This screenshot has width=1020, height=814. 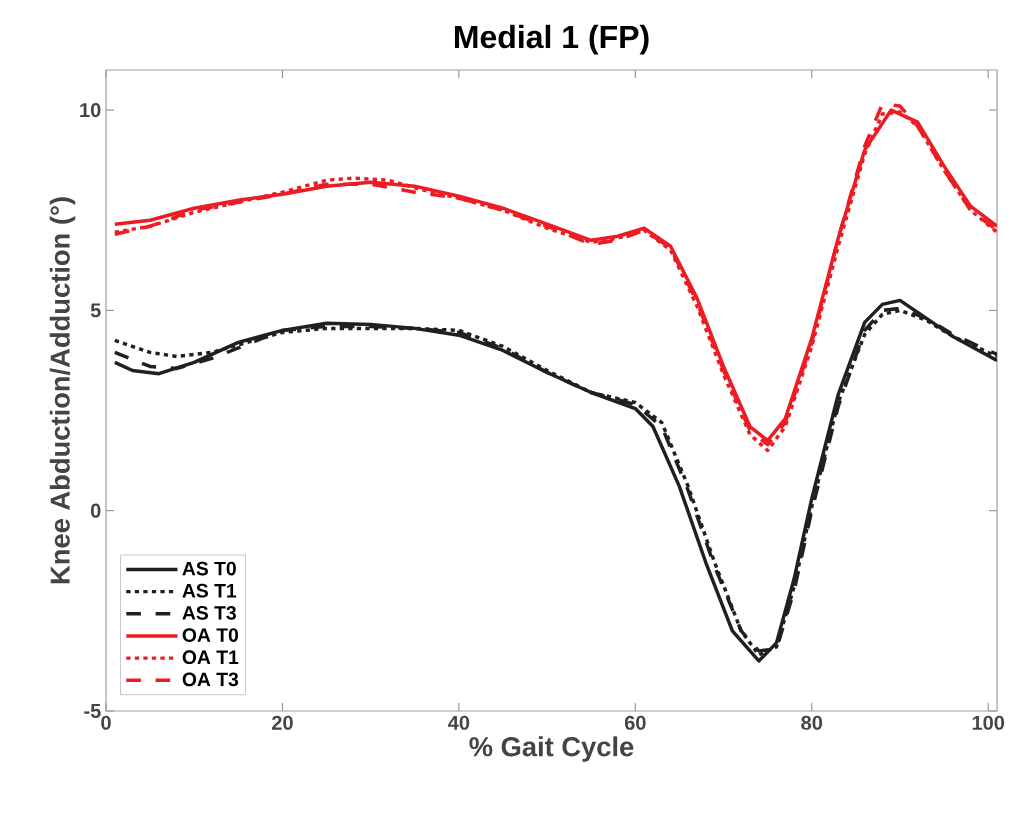 What do you see at coordinates (92, 711) in the screenshot?
I see `y-tick-label: -5` at bounding box center [92, 711].